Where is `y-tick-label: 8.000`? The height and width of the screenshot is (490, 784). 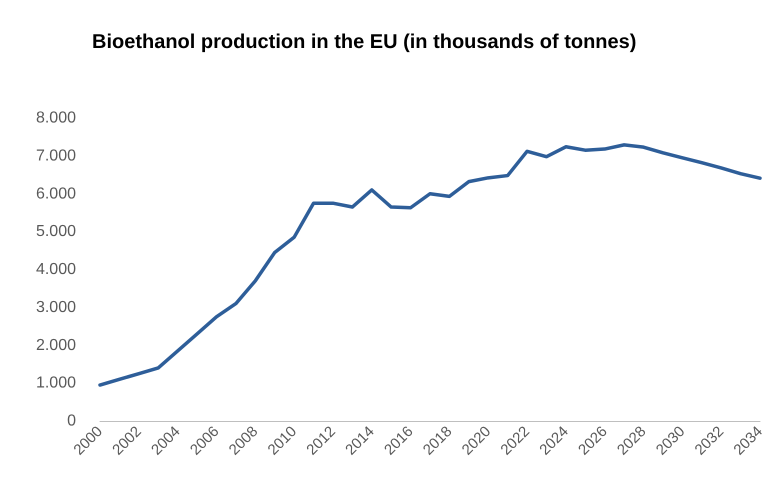 y-tick-label: 8.000 is located at coordinates (56, 118).